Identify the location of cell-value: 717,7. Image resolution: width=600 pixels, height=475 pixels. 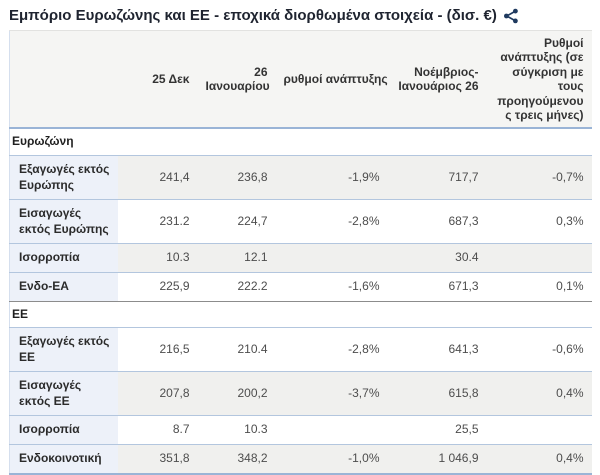
(437, 177).